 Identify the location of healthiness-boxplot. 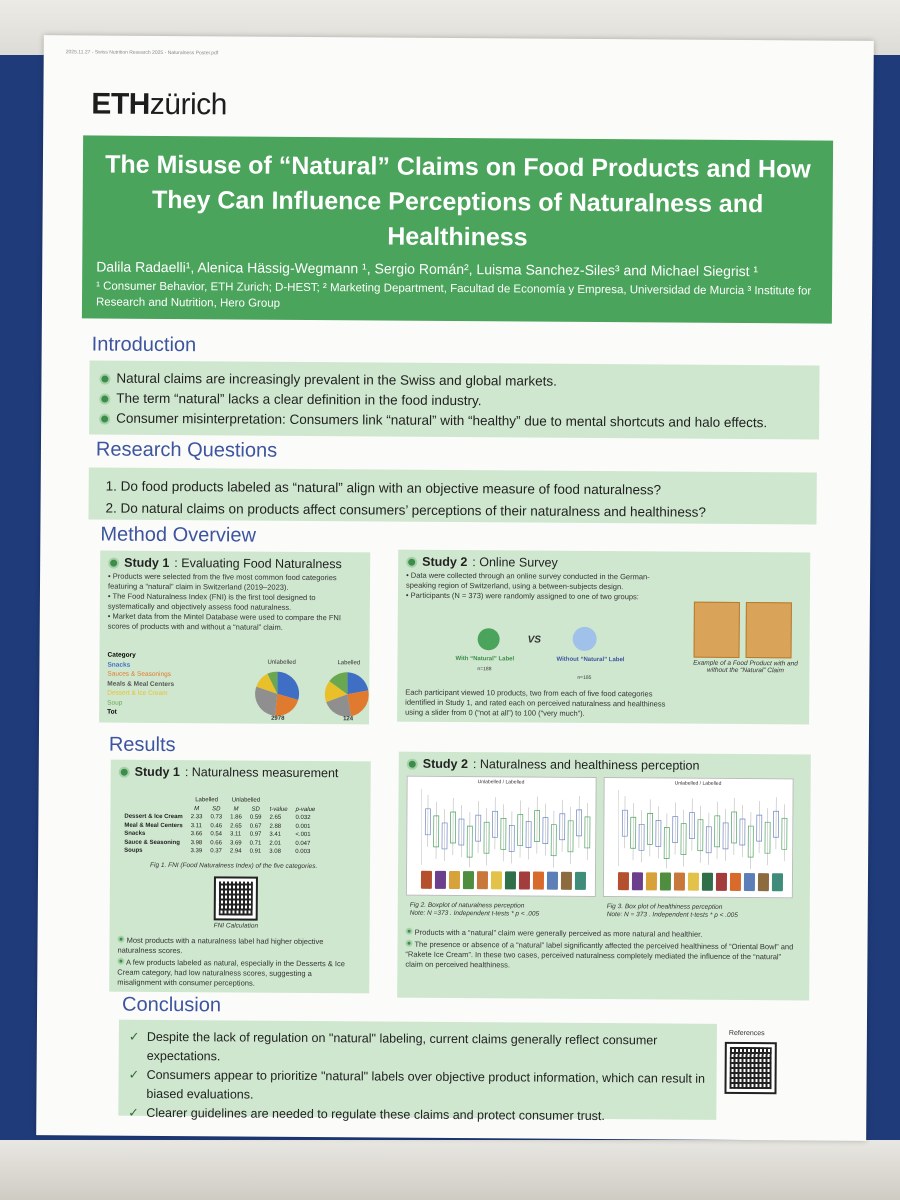
(703, 830).